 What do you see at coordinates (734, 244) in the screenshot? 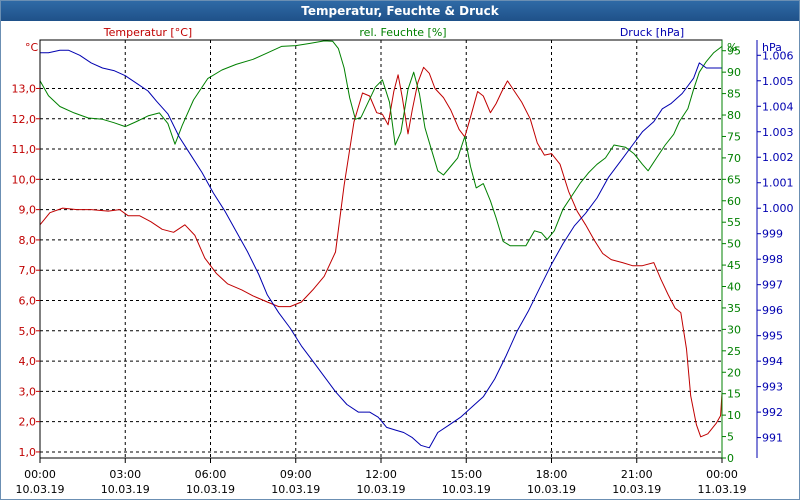
I see `humidity-tick-label: 50` at bounding box center [734, 244].